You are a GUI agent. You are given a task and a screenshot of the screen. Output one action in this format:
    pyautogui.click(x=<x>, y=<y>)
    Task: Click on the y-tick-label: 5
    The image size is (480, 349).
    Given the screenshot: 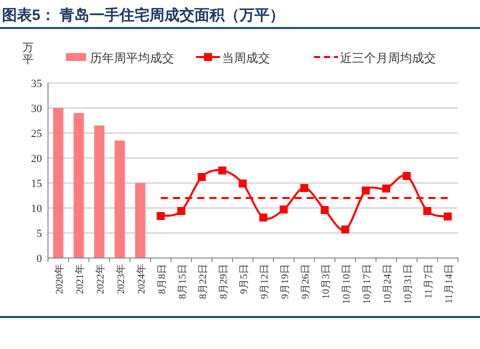 What is the action you would take?
    pyautogui.click(x=39, y=234)
    